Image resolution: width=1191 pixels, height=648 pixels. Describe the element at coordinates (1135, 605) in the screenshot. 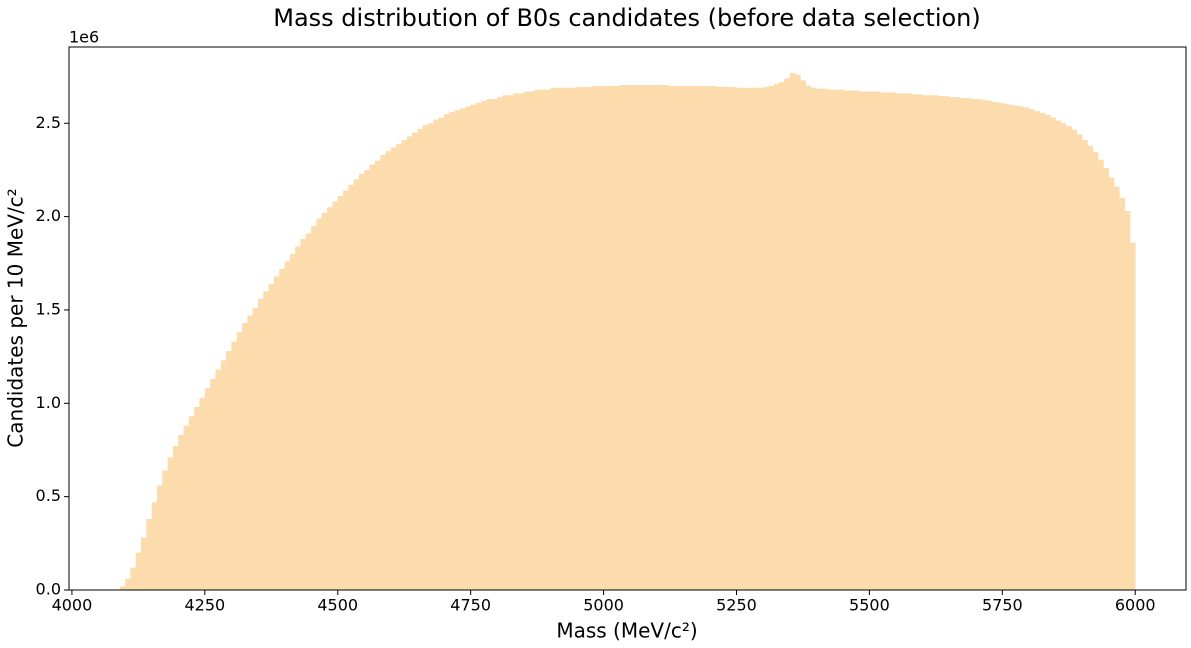

I see `x-tick-label: 6000` at that location.